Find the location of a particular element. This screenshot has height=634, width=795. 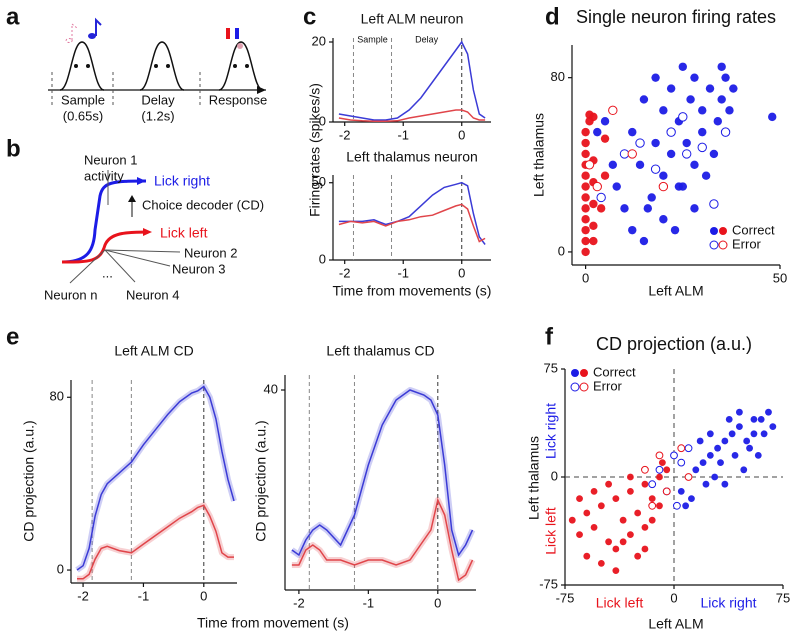

mouse-heads is located at coordinates (161, 66).